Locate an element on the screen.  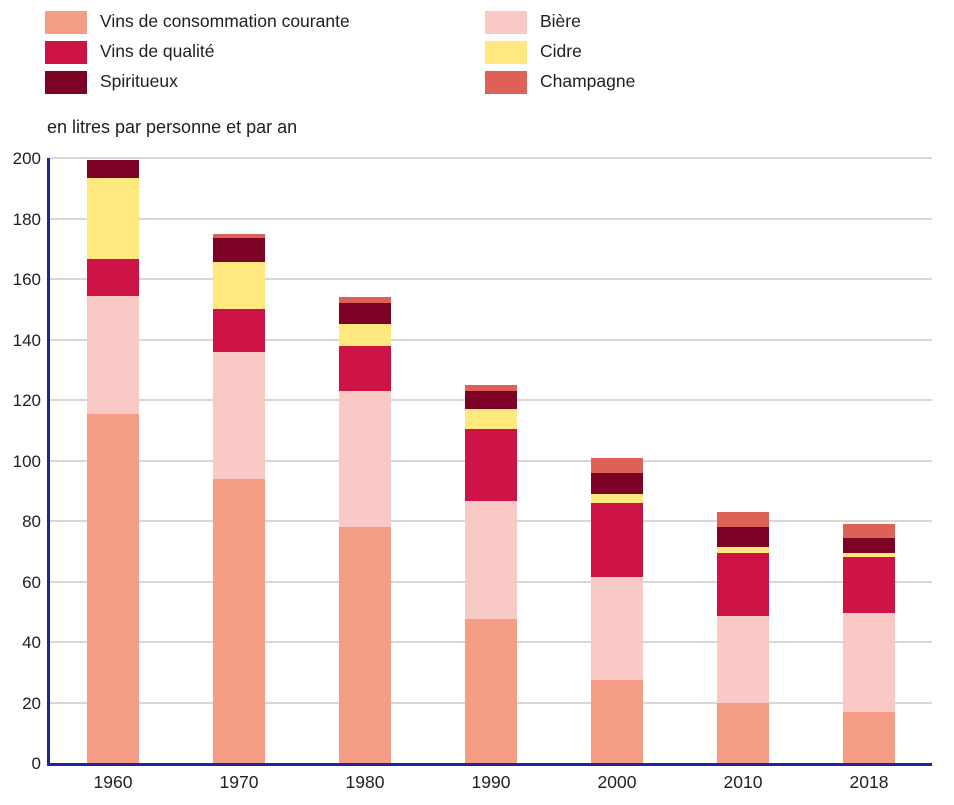
x-tick-1960: 1960 is located at coordinates (113, 782).